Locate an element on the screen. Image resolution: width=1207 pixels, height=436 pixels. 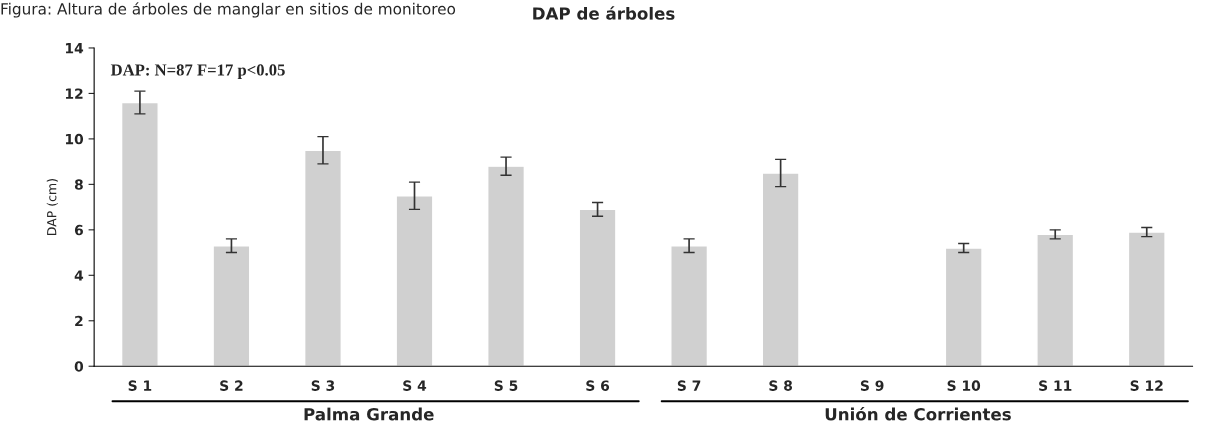
text: Unión de Corrientes is located at coordinates (918, 413).